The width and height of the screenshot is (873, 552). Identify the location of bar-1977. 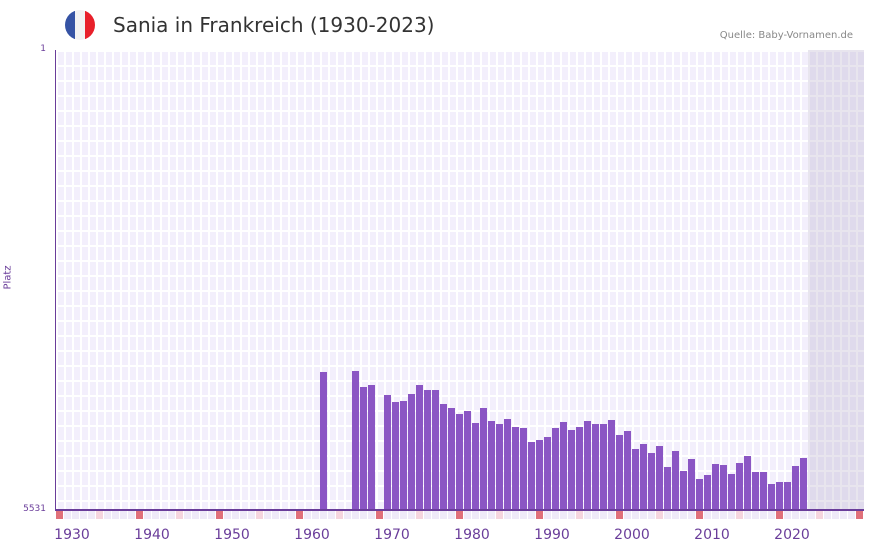
(451, 458).